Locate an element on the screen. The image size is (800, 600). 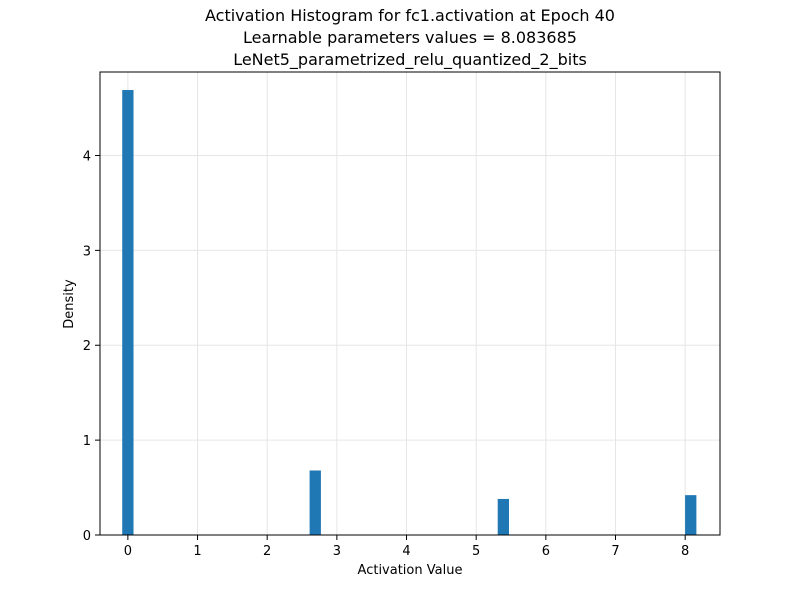
x-tick-label: 3 is located at coordinates (337, 551).